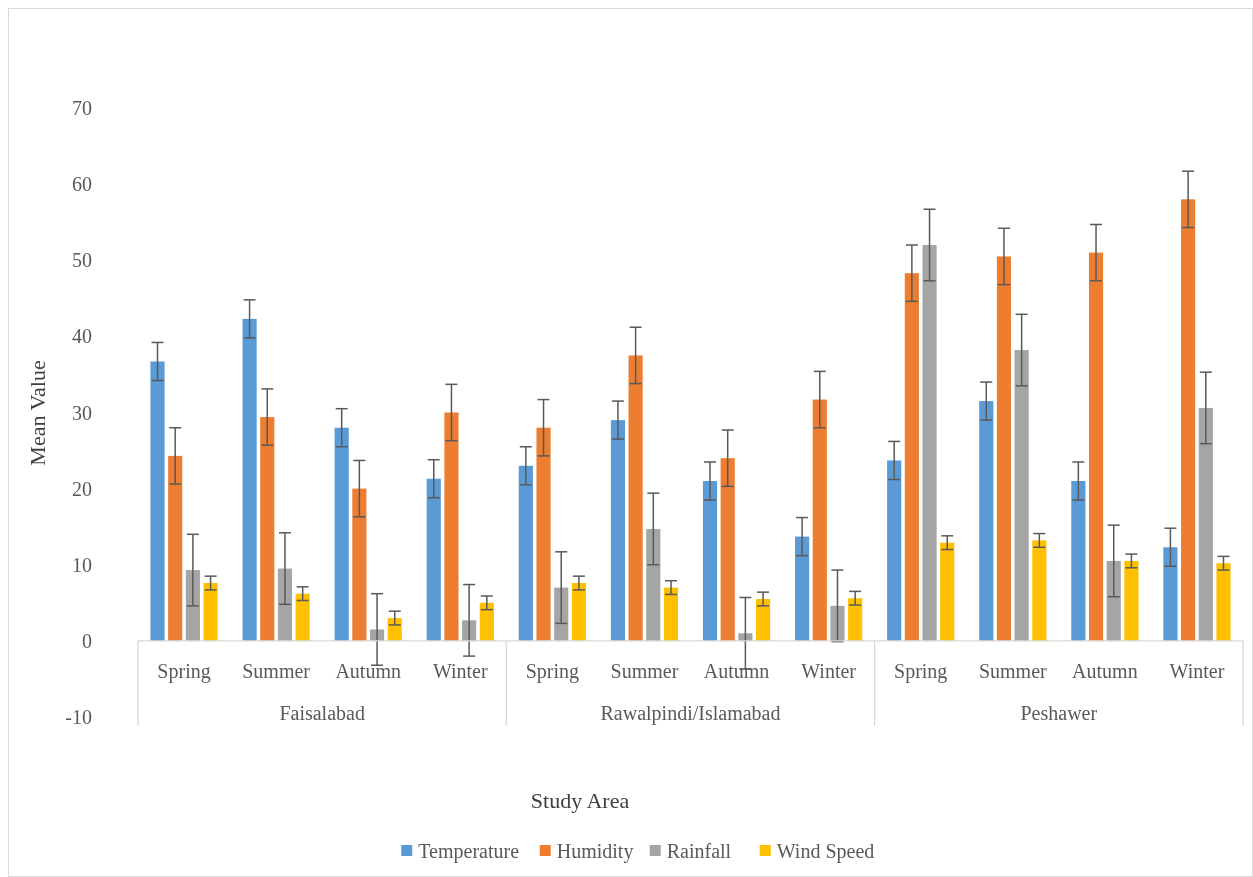 This screenshot has width=1253, height=877. What do you see at coordinates (595, 851) in the screenshot?
I see `legend-label: Humidity` at bounding box center [595, 851].